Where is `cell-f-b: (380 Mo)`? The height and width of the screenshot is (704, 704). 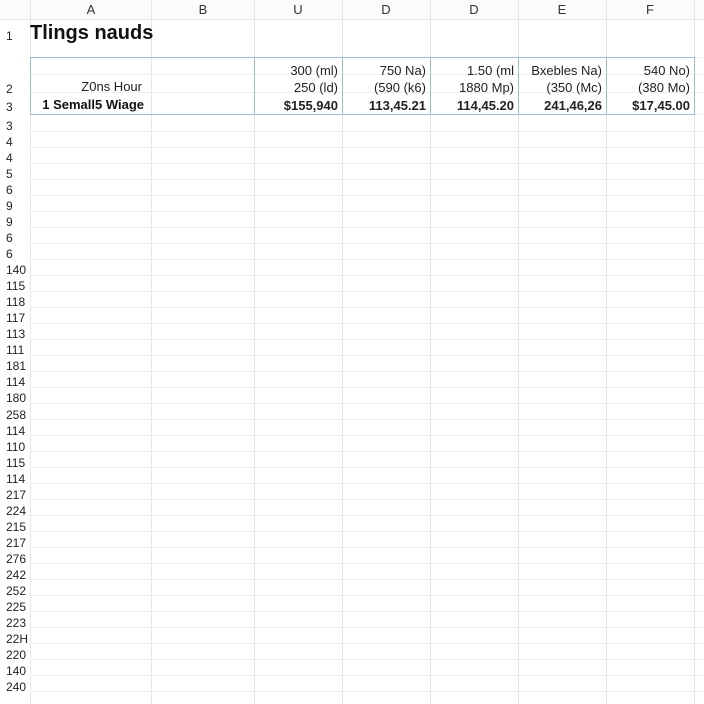 cell-f-b: (380 Mo) is located at coordinates (663, 87).